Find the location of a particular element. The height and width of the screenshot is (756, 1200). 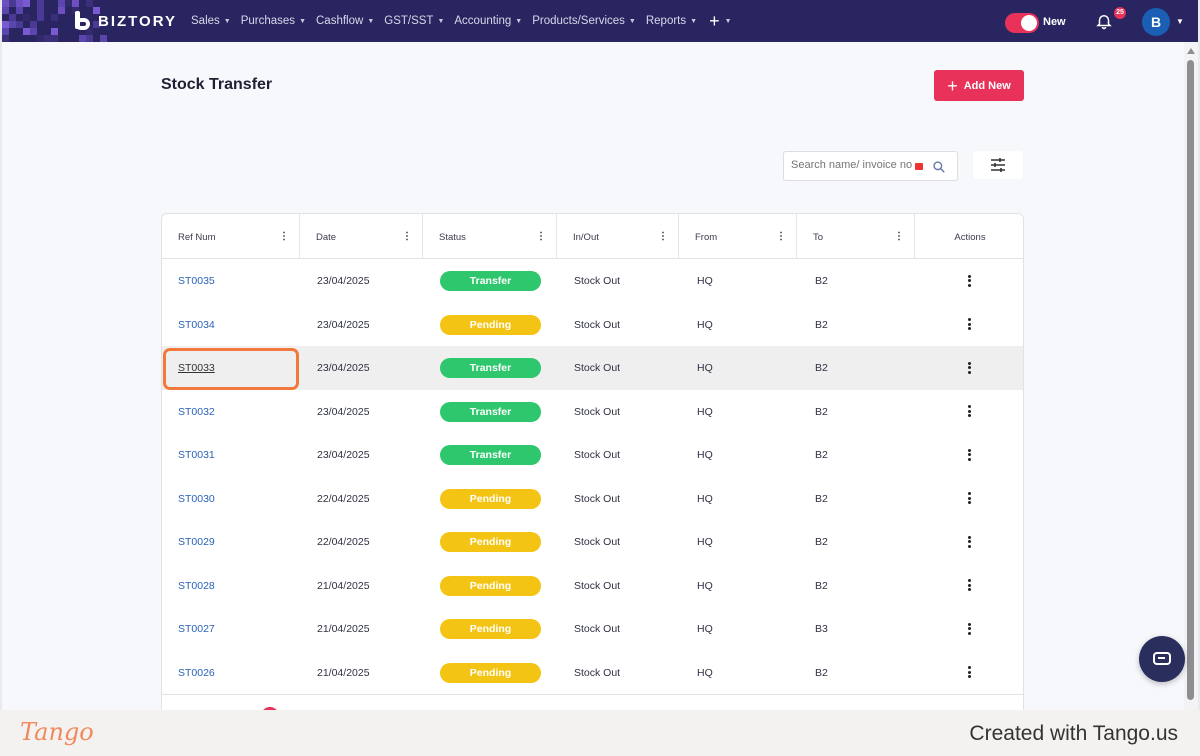

brand-logo: BIZTORY is located at coordinates (124, 21).